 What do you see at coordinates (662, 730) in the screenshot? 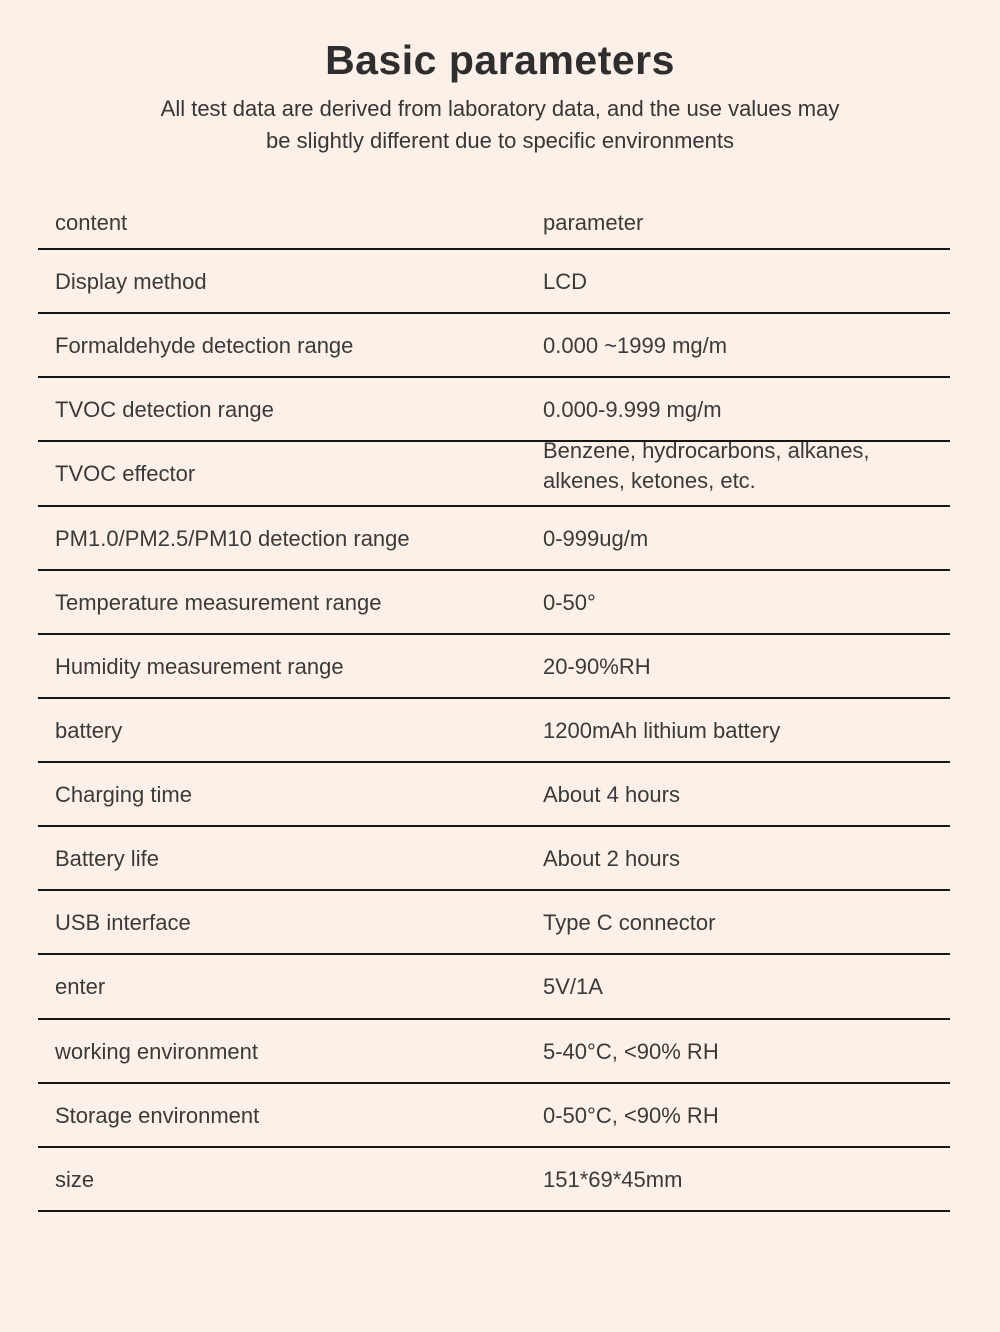
I see `row-value: 1200mAh lithium battery` at bounding box center [662, 730].